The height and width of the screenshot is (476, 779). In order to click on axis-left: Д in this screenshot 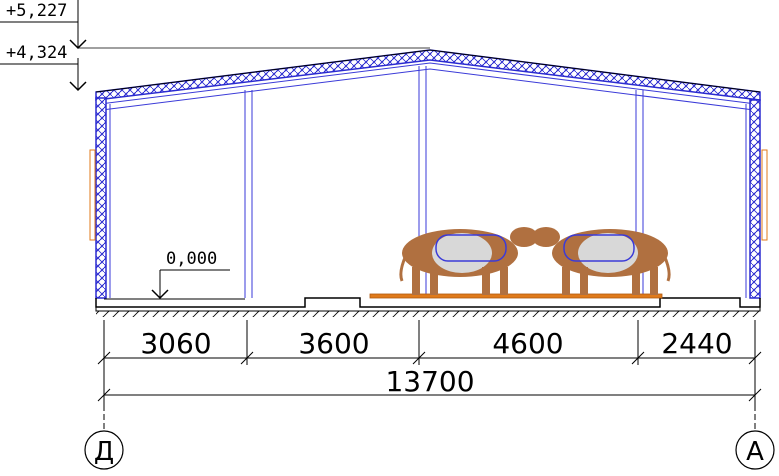, I will do `click(104, 437)`.